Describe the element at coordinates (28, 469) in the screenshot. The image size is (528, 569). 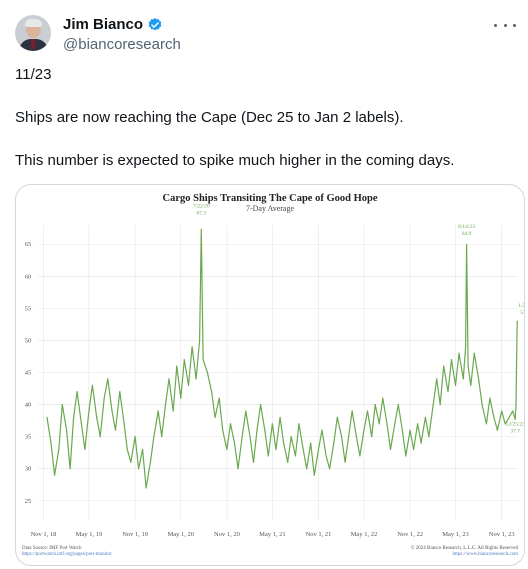
I see `y-tick-label: 30` at that location.